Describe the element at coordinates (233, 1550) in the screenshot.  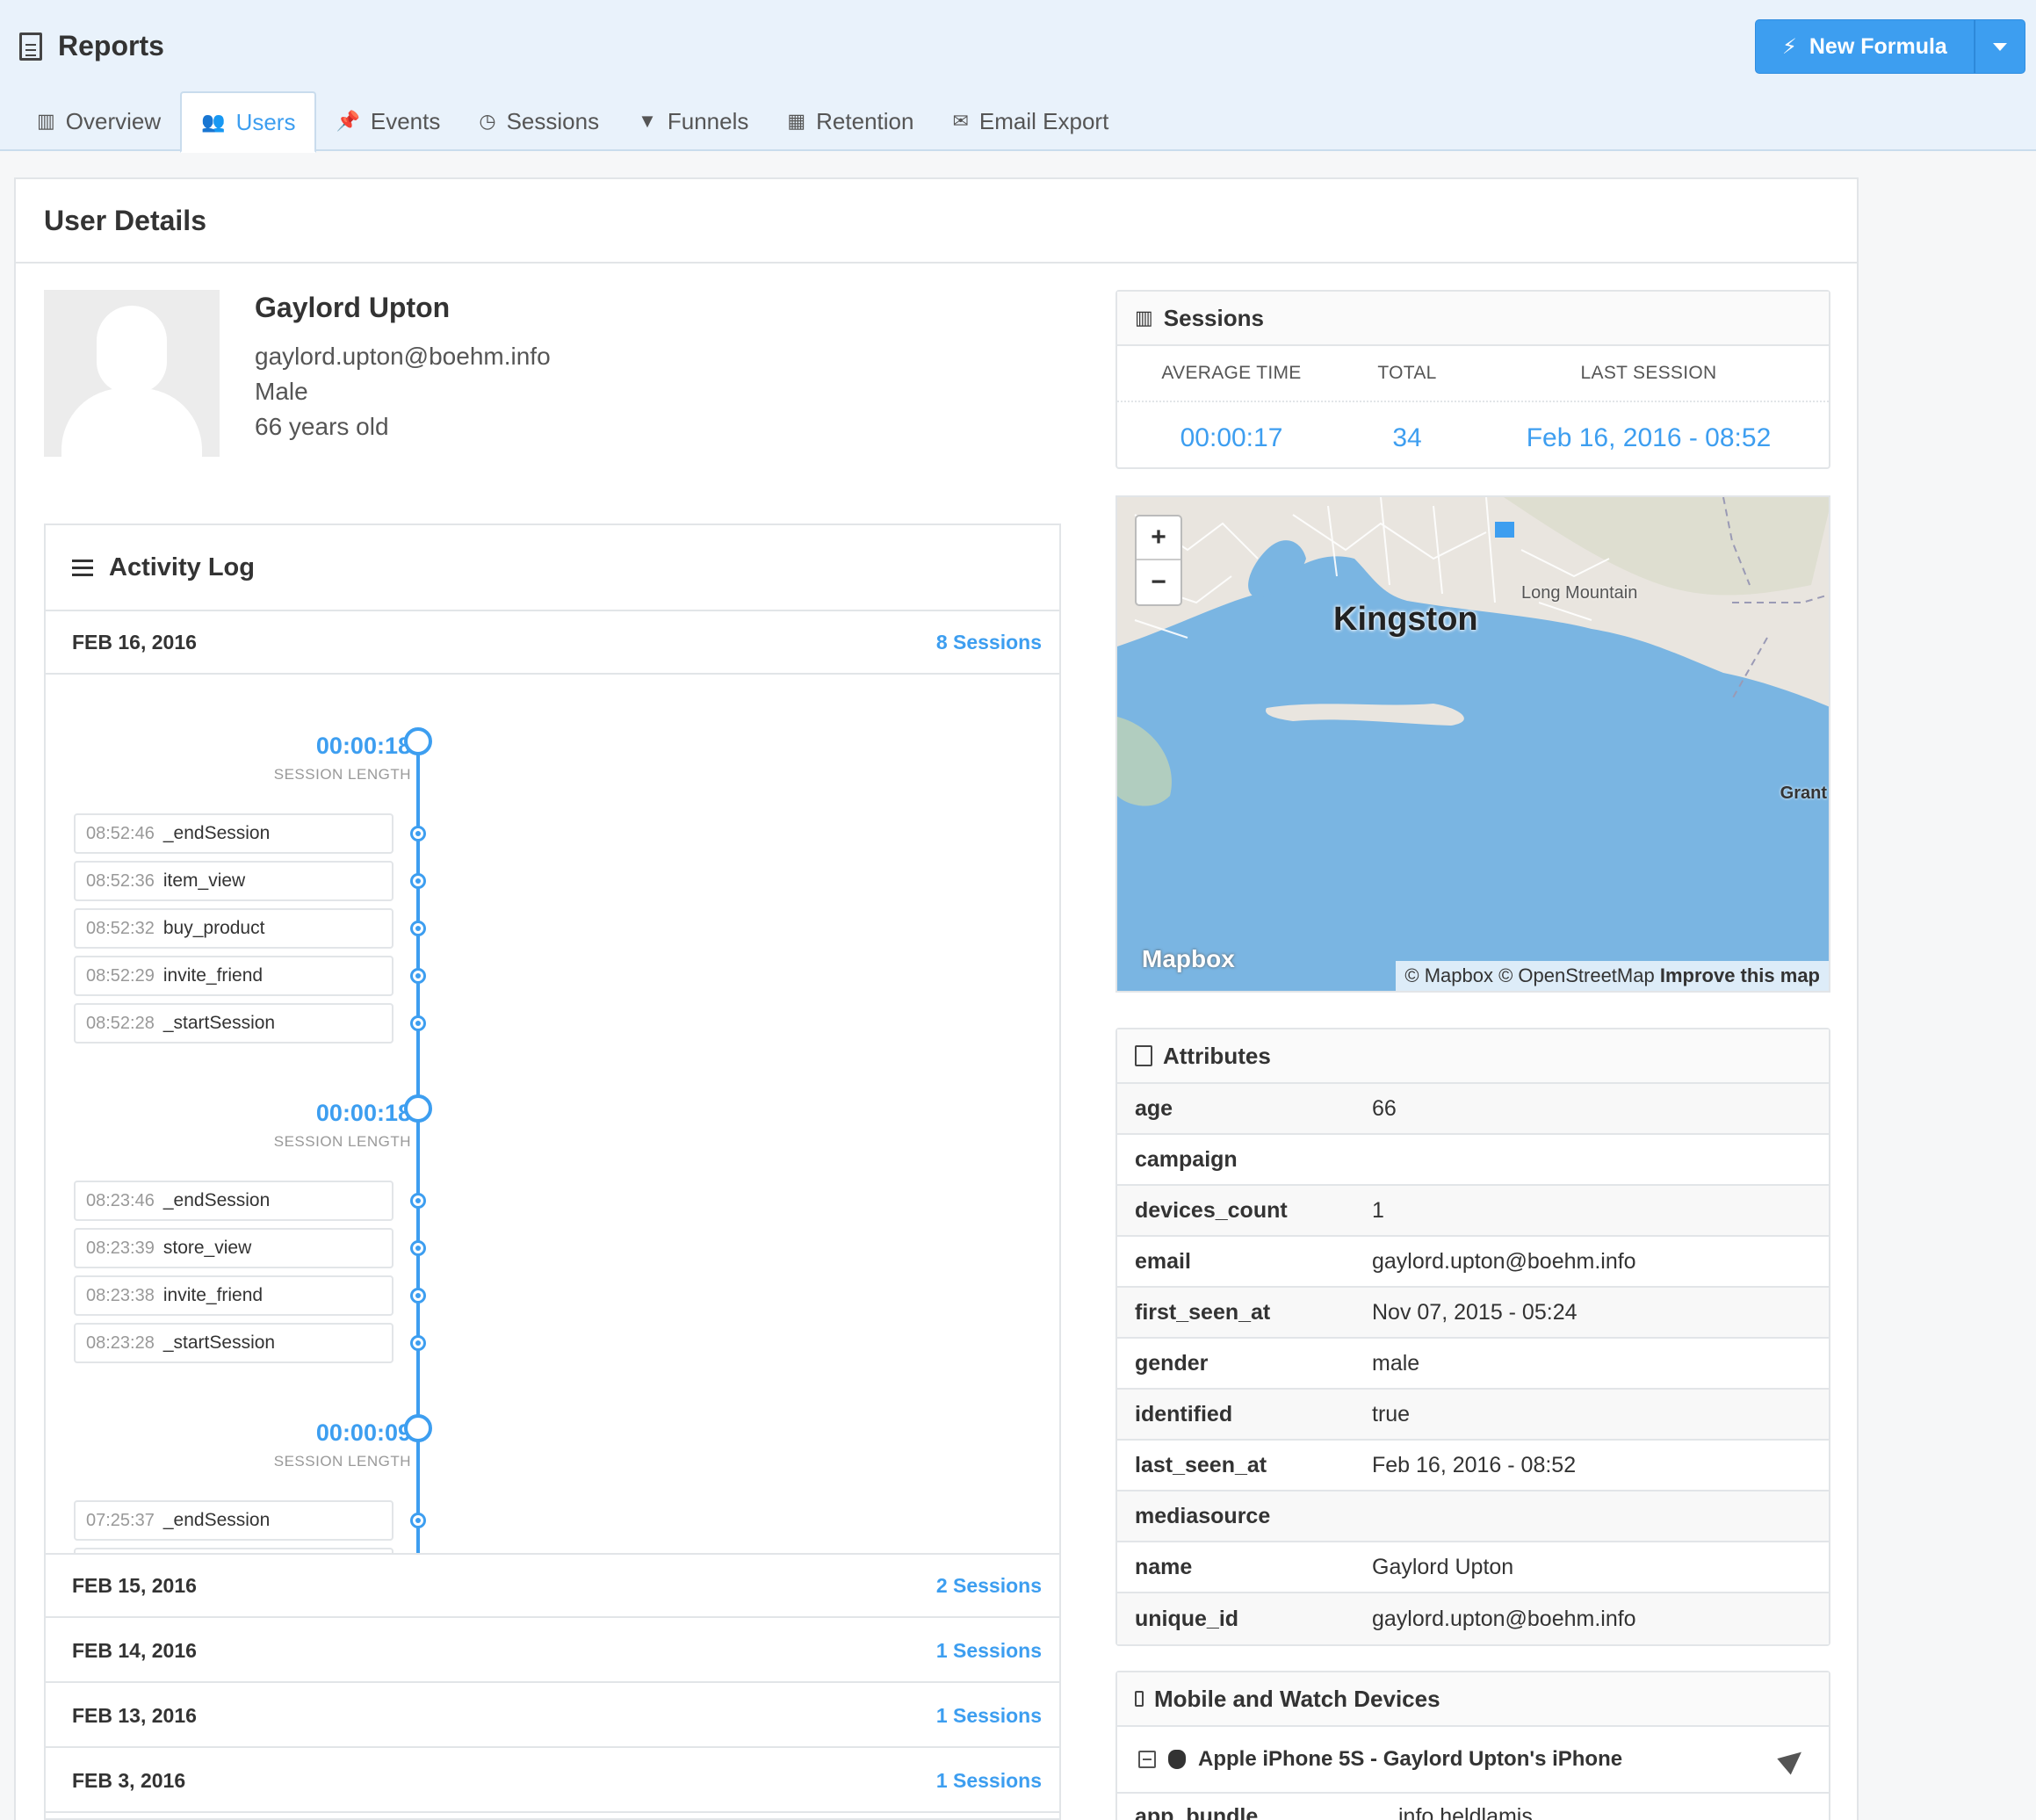
I see `event-item-partial` at that location.